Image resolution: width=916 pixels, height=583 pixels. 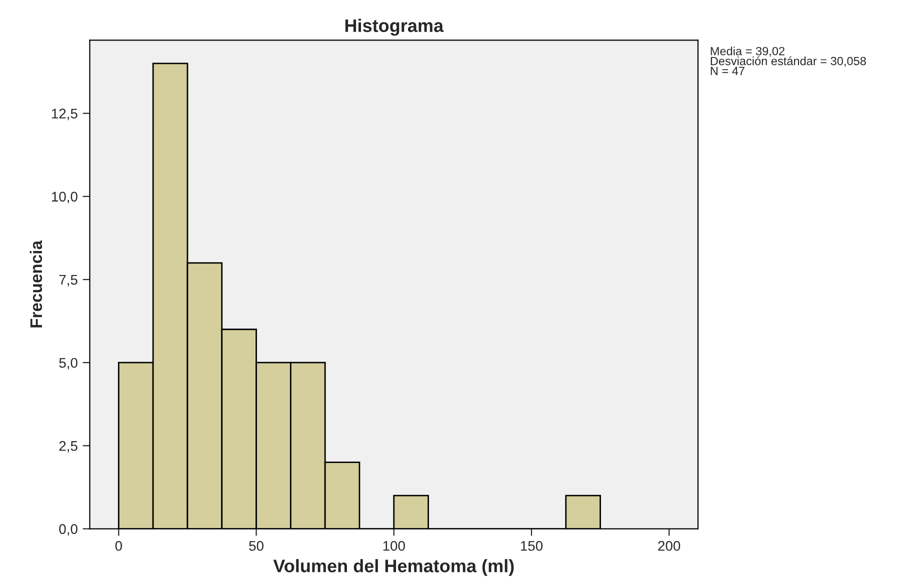 I want to click on x-tick-label: 50, so click(x=256, y=545).